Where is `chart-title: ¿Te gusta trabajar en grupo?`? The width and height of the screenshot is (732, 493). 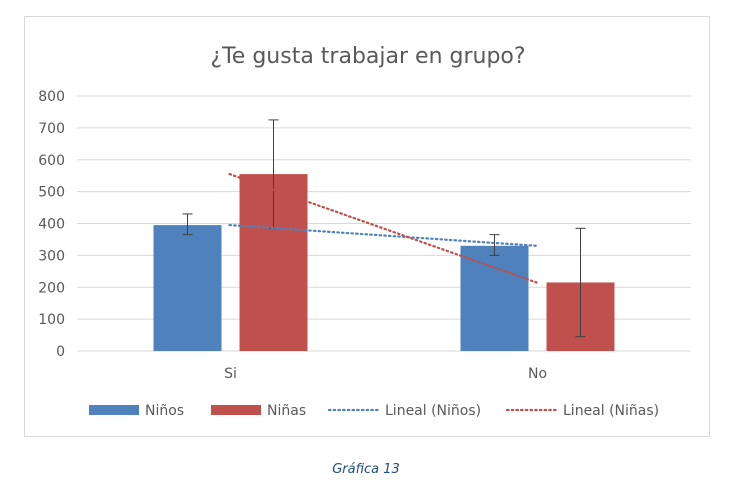 chart-title: ¿Te gusta trabajar en grupo? is located at coordinates (367, 56).